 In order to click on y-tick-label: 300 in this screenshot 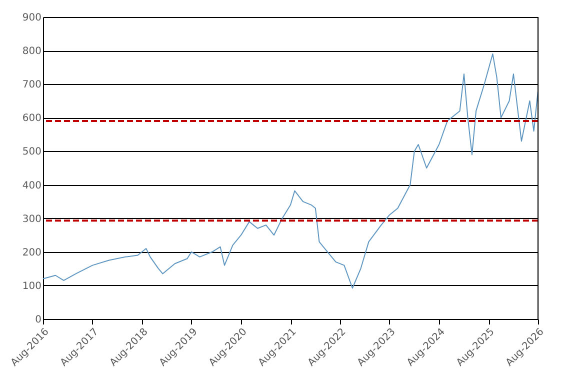, I will do `click(32, 219)`.